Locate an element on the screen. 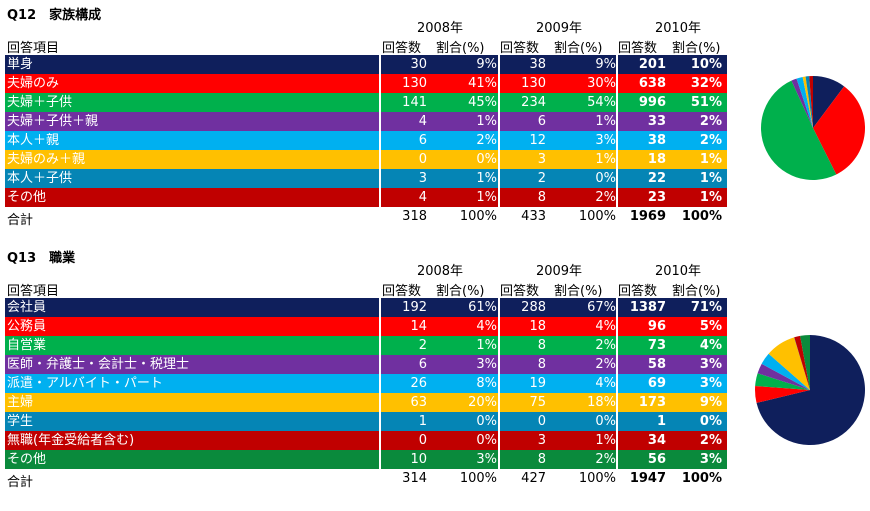  percent-cell: 51% is located at coordinates (706, 102).